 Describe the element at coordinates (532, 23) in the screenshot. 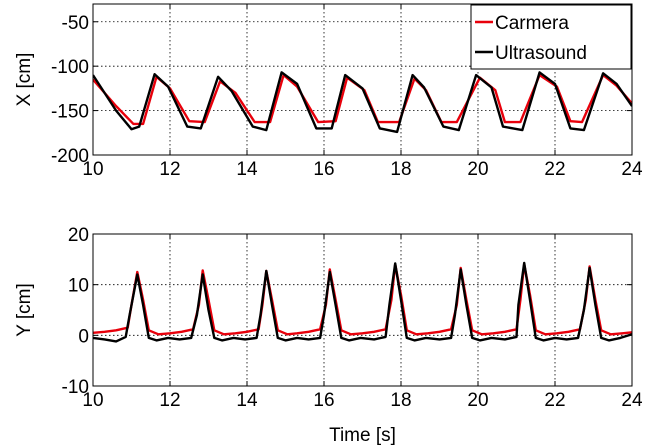

I see `legend-label-carmera: Carmera` at that location.